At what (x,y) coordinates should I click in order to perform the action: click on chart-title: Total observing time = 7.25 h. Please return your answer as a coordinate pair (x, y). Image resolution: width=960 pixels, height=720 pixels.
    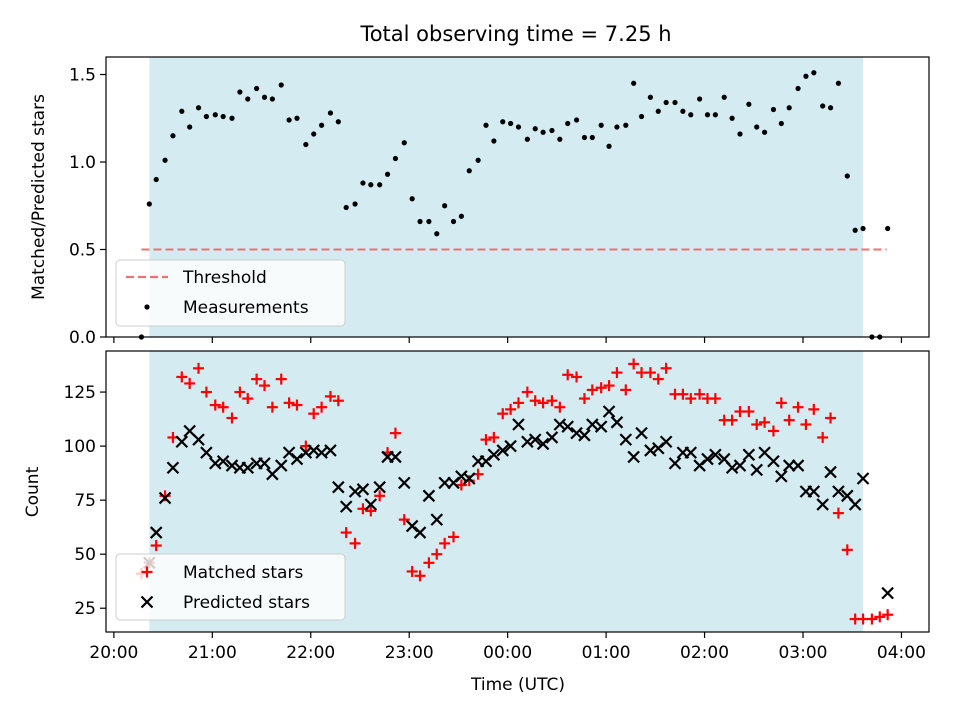
    Looking at the image, I should click on (515, 34).